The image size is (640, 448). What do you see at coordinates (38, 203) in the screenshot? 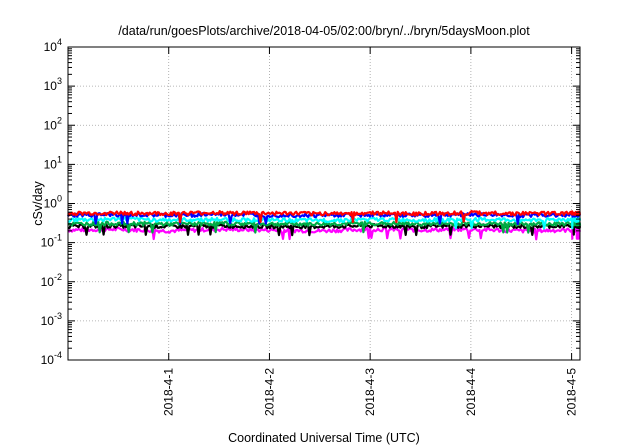
I see `y-axis-label: cSv/day` at bounding box center [38, 203].